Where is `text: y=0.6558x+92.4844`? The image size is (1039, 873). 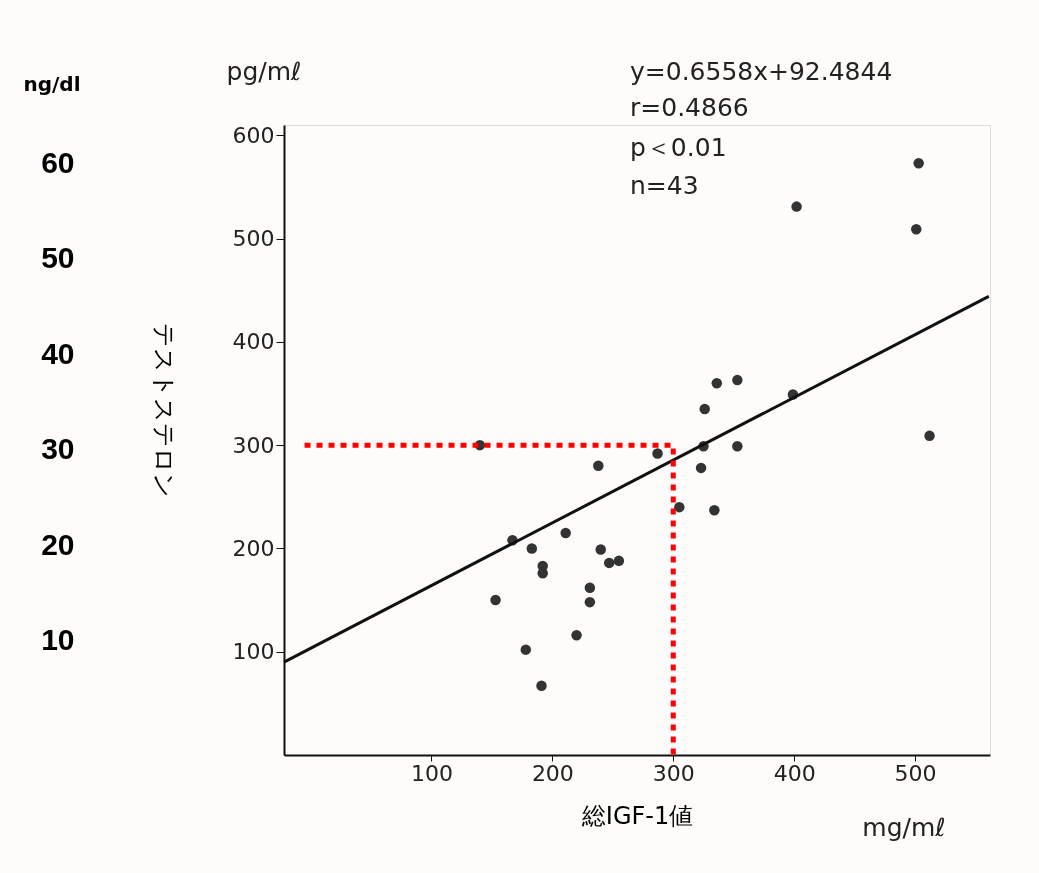
text: y=0.6558x+92.4844 is located at coordinates (761, 71).